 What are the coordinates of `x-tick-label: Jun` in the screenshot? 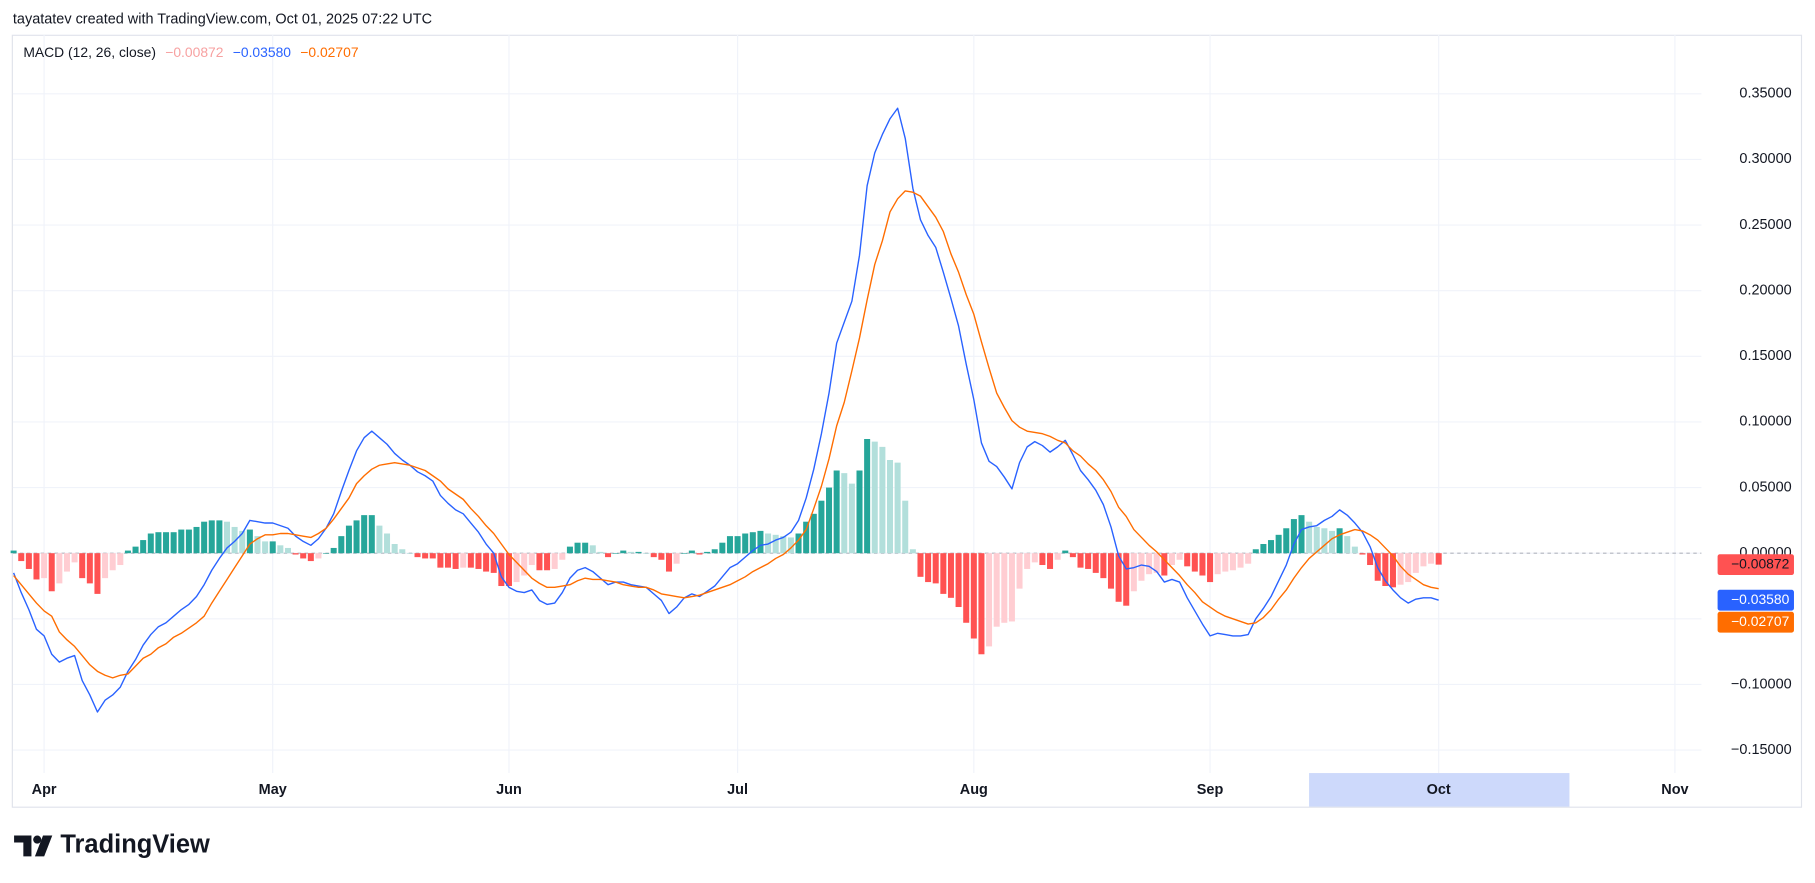 It's located at (509, 790).